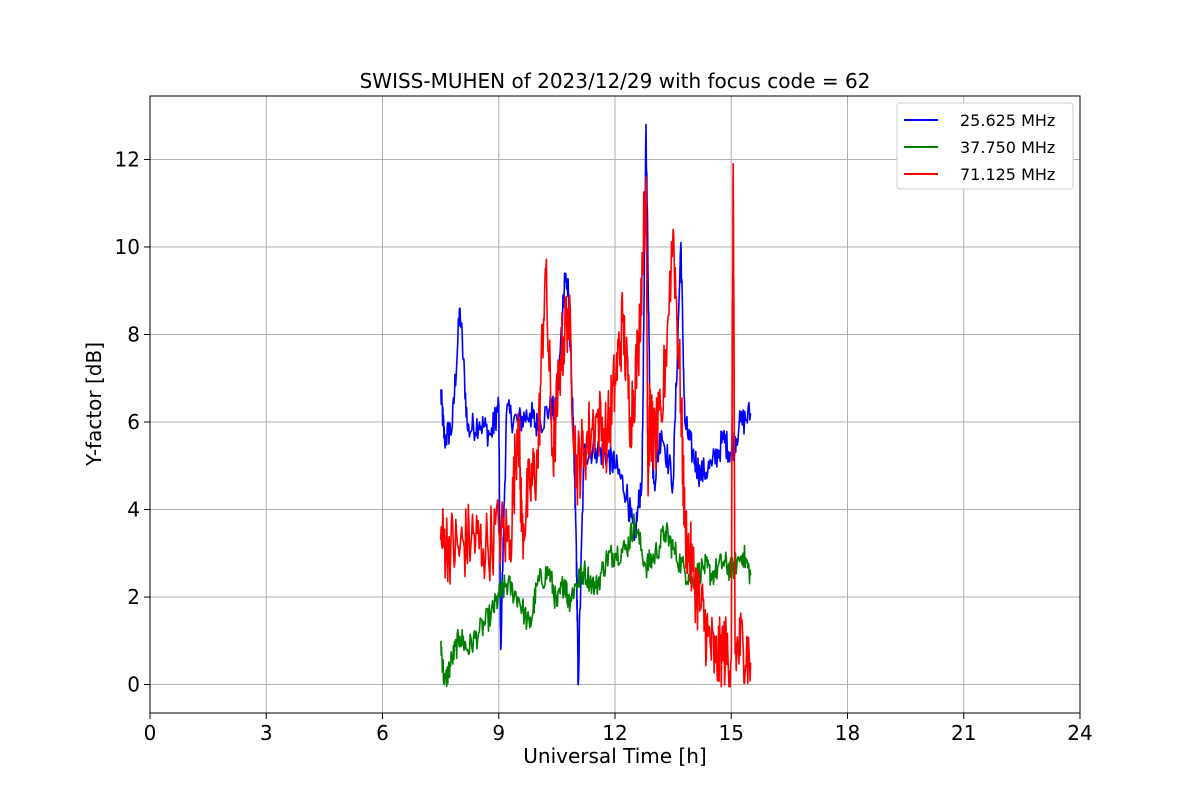  What do you see at coordinates (1007, 147) in the screenshot?
I see `legend-label: 37.750 MHz` at bounding box center [1007, 147].